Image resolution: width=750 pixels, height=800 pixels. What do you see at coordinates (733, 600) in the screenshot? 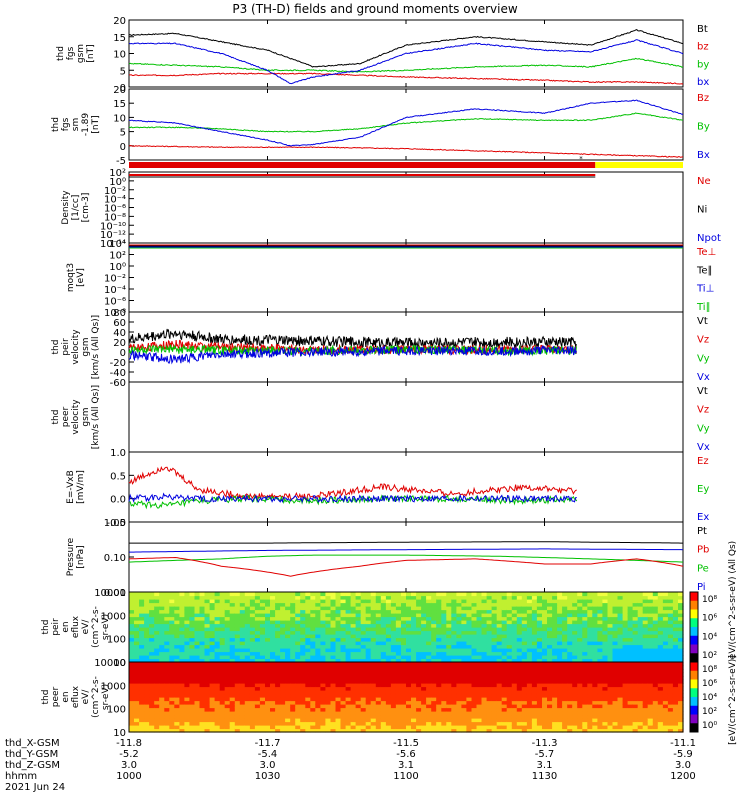
I see `colorbar-label: eV/(cm^2-s-sr-eV) (All Qs)` at bounding box center [733, 600].